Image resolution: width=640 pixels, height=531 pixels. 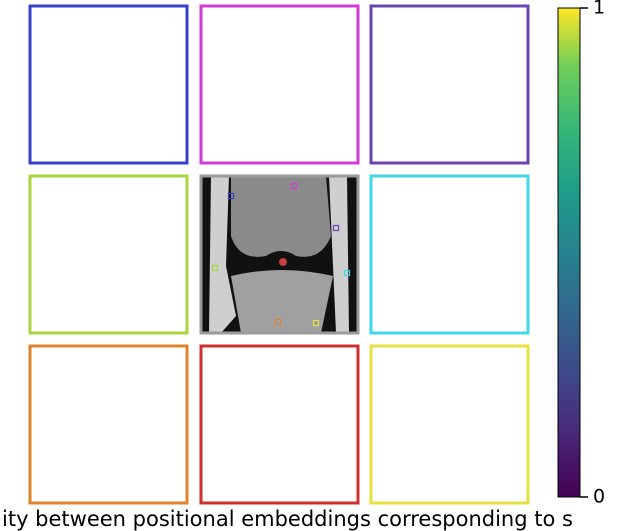 I want to click on mri-soft-tissue, so click(x=279, y=254).